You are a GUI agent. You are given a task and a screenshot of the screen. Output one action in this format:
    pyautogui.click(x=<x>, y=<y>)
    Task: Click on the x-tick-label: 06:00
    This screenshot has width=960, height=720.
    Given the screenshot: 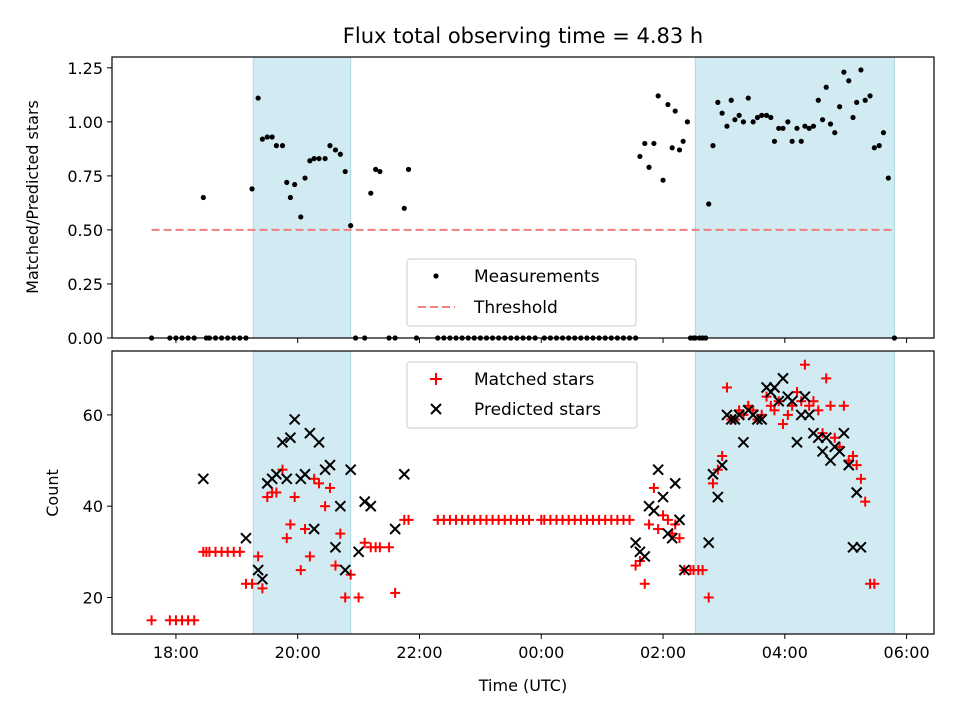 What is the action you would take?
    pyautogui.click(x=907, y=652)
    